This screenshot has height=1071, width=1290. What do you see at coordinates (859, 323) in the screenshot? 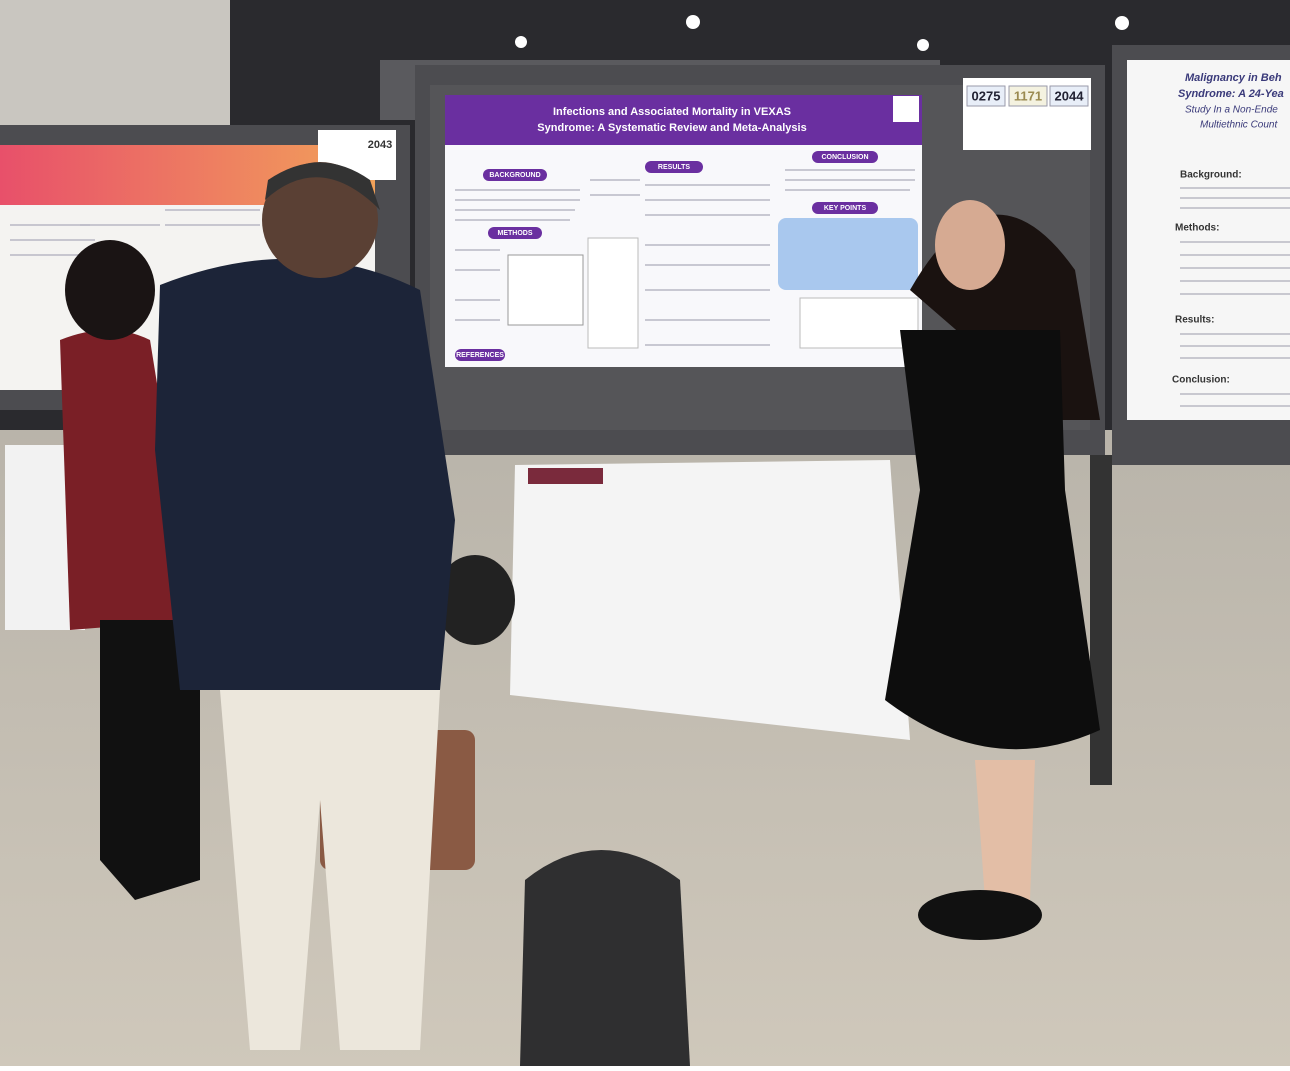
I see `forest-plot` at bounding box center [859, 323].